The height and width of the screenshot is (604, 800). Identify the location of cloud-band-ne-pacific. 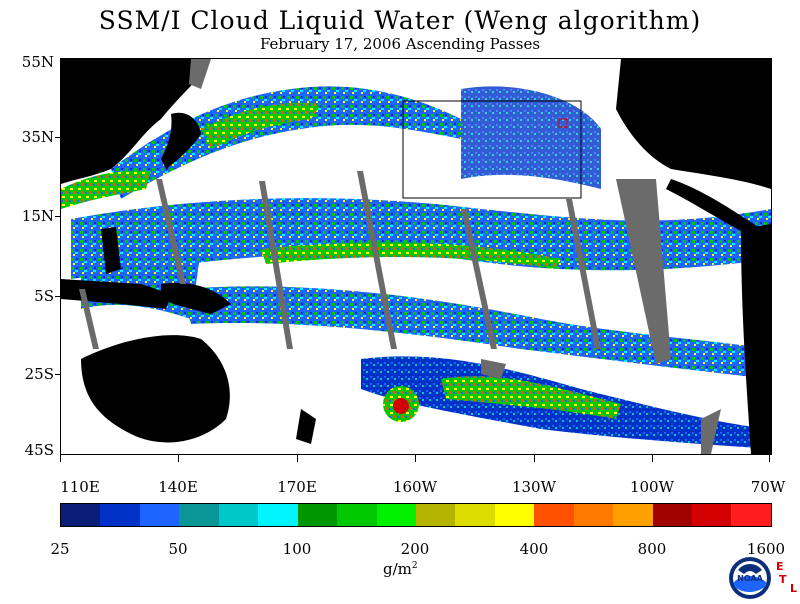
(531, 137).